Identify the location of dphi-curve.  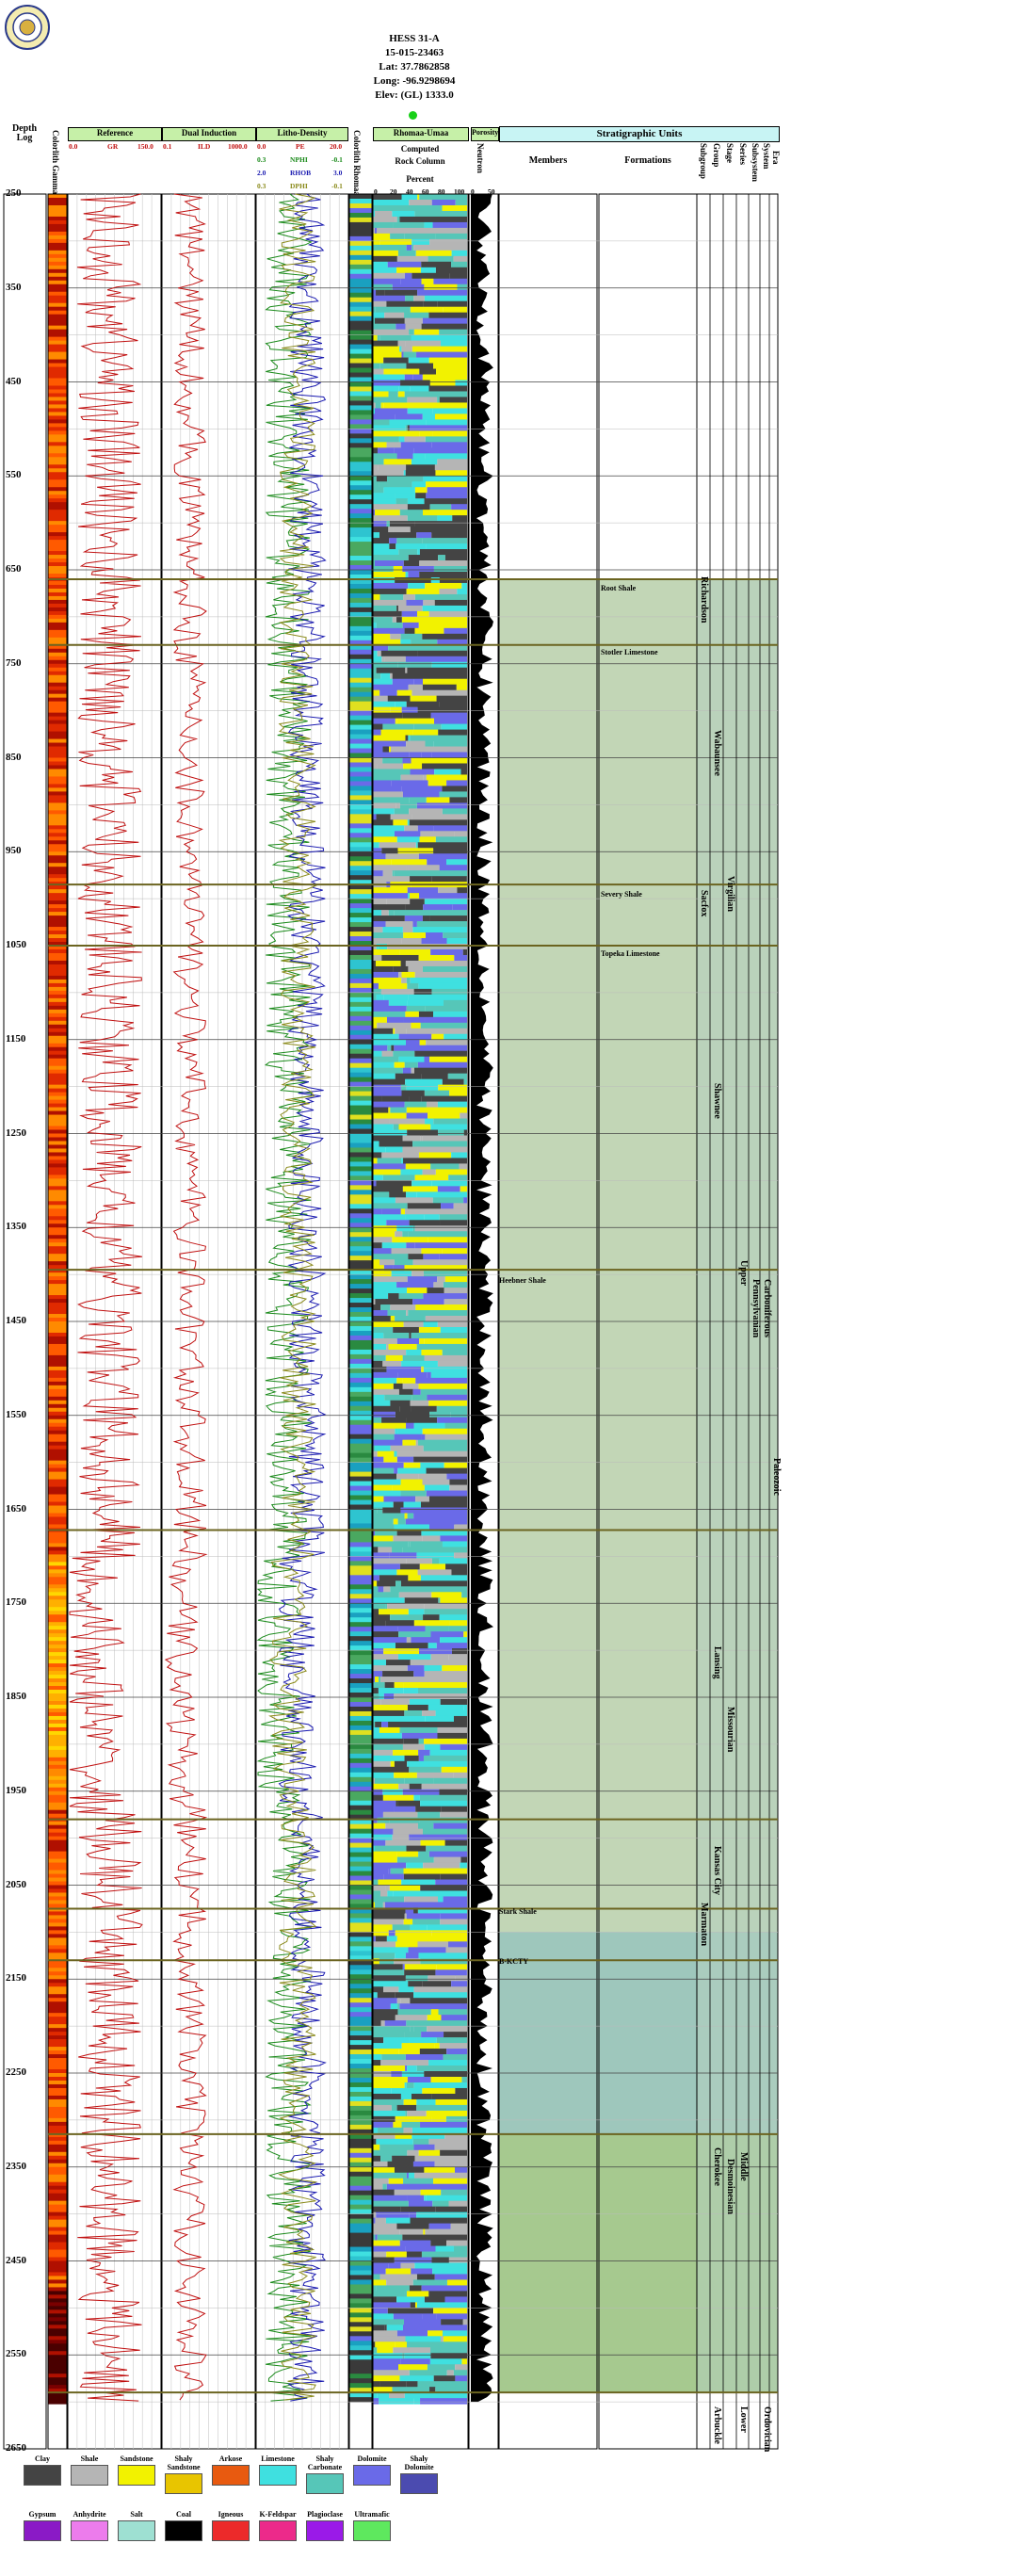
(293, 1297).